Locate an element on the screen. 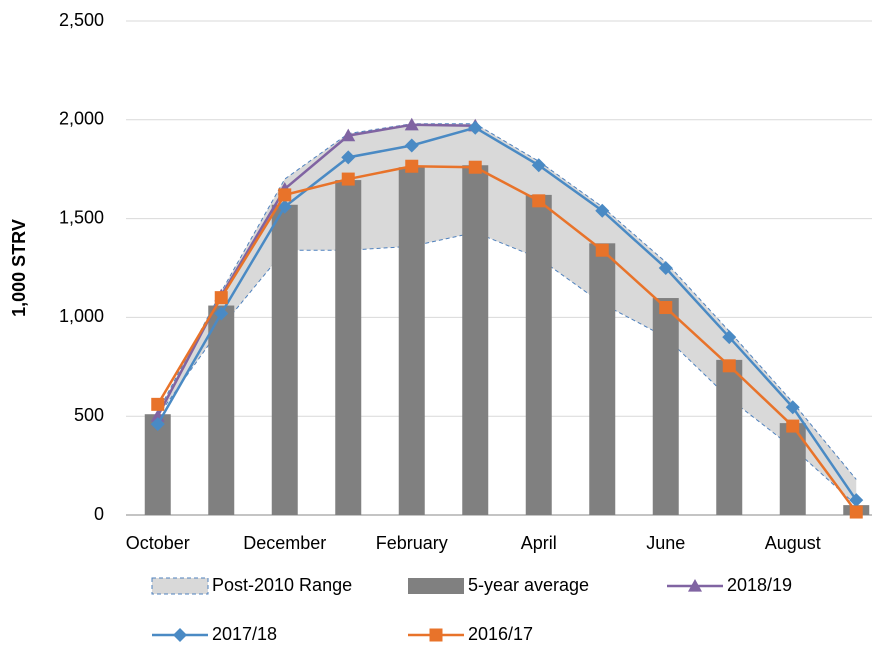  x-tick-label: October is located at coordinates (158, 543).